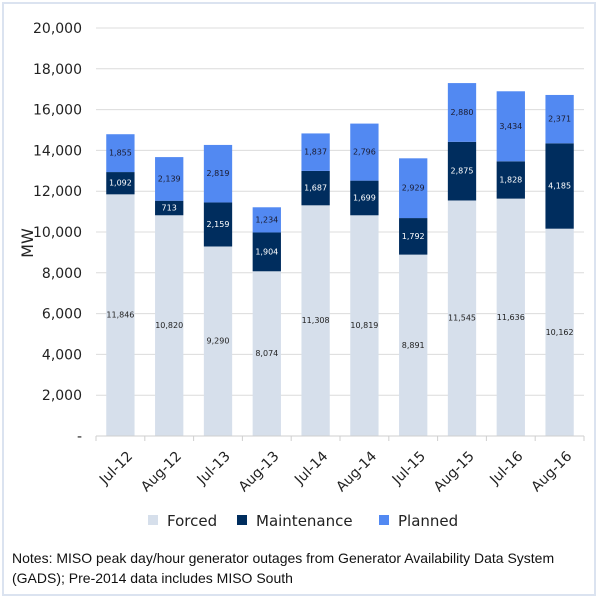  I want to click on y-tick-label: 14,000, so click(57, 151).